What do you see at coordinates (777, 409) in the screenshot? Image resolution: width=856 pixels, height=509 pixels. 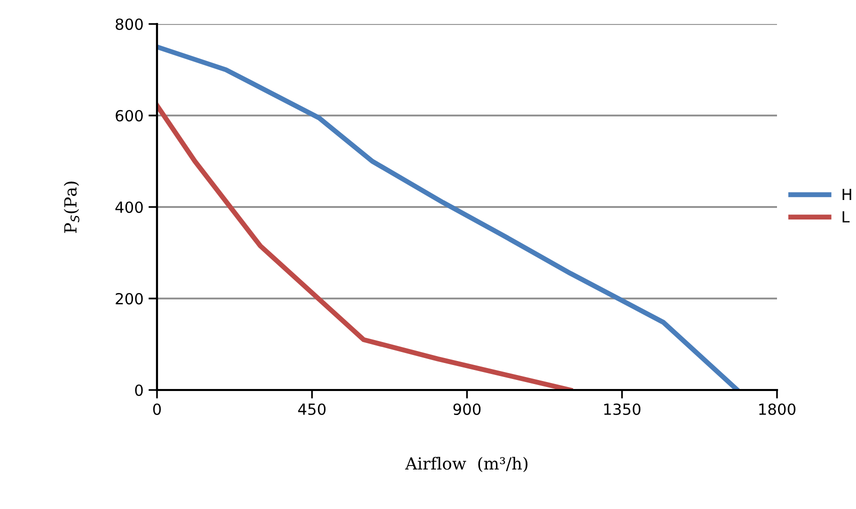 I see `x-tick-label: 1800` at bounding box center [777, 409].